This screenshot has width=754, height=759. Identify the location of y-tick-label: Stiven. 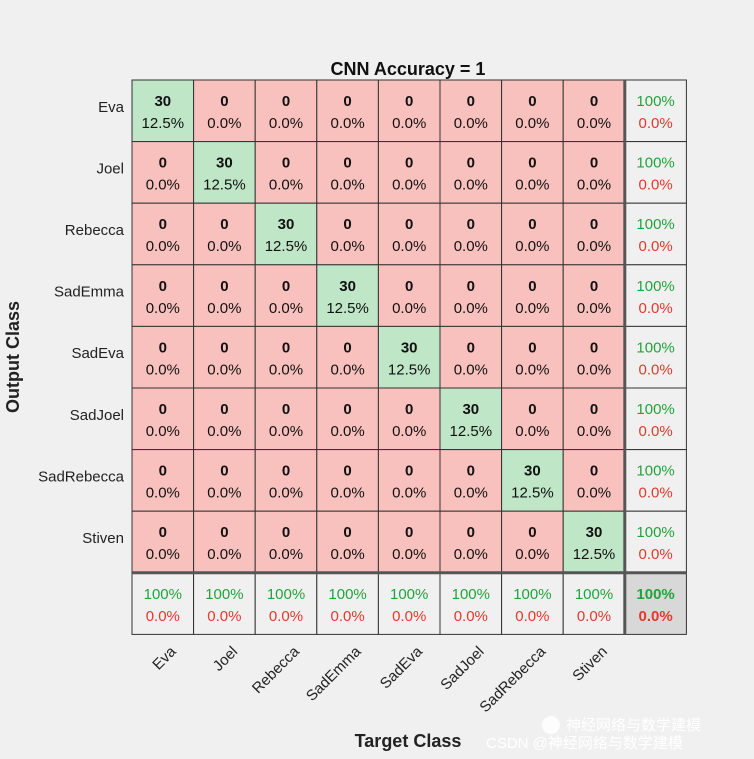
(103, 538).